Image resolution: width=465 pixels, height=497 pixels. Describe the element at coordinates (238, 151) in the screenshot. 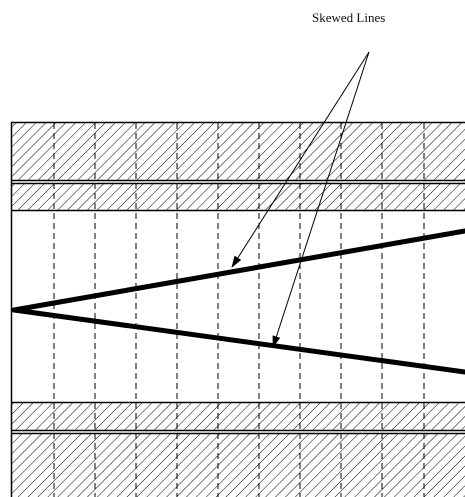

I see `hatched-band-top-outer` at that location.